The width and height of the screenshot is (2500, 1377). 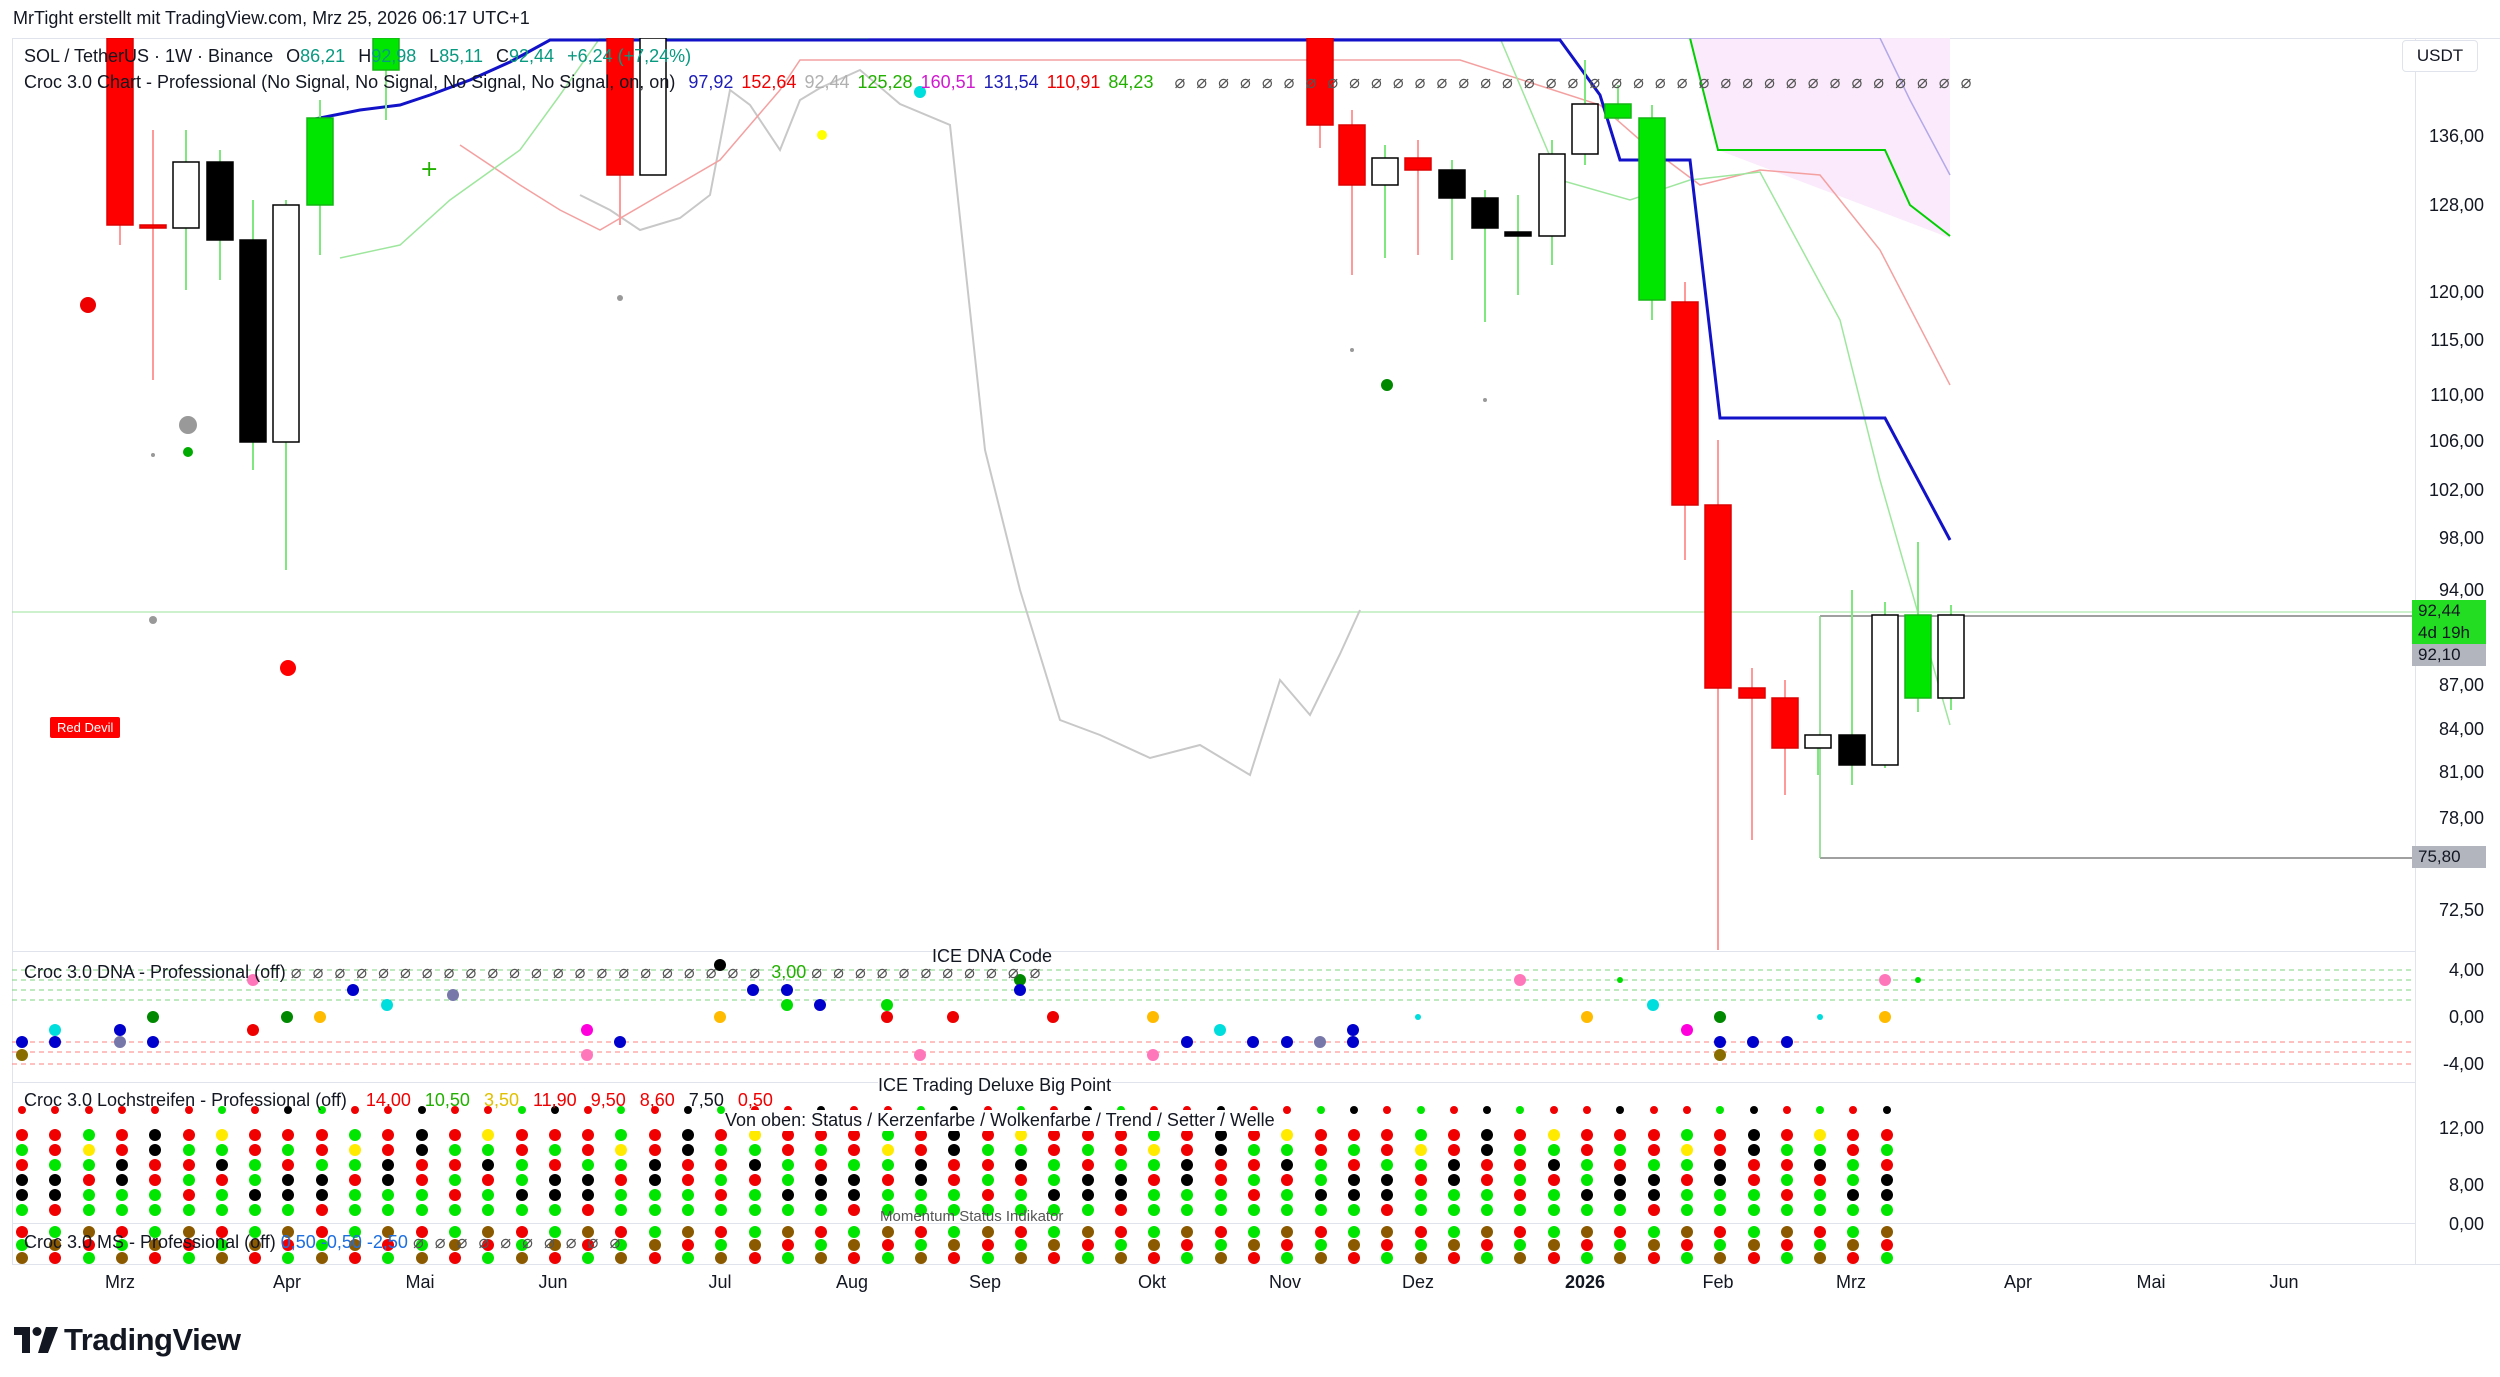 I want to click on current-price: 92,44, so click(x=2439, y=610).